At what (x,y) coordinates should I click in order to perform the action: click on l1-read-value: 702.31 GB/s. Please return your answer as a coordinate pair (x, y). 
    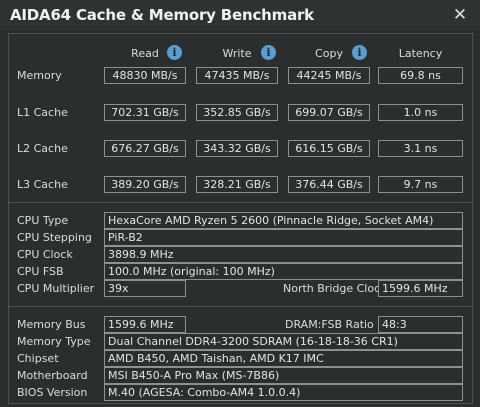
    Looking at the image, I should click on (145, 112).